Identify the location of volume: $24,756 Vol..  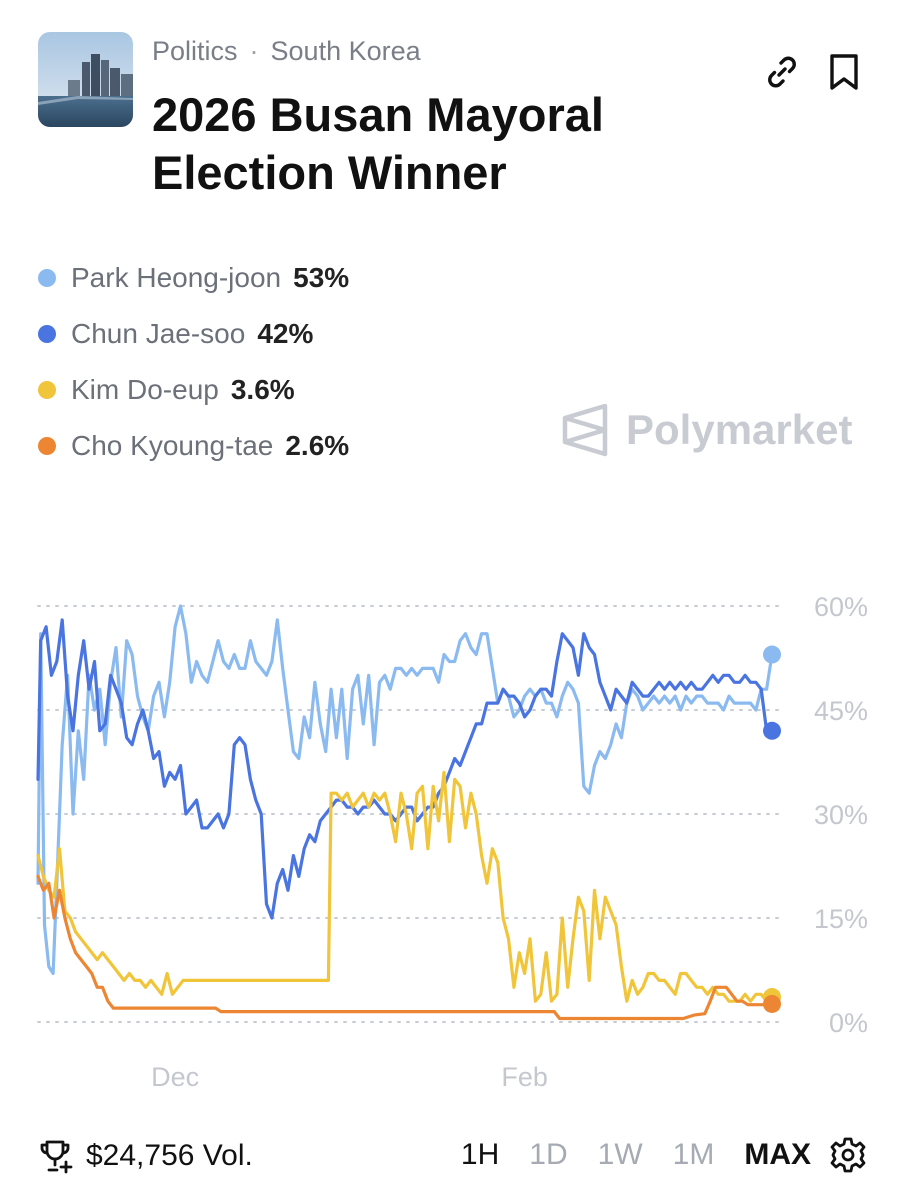
(145, 1156).